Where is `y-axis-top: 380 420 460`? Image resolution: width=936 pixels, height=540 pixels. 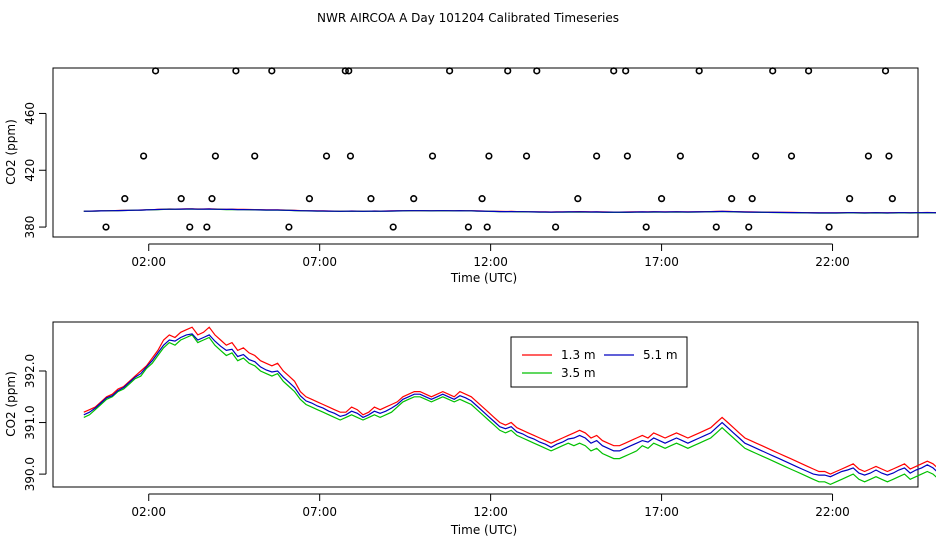
y-axis-top: 380 420 460 is located at coordinates (35, 170).